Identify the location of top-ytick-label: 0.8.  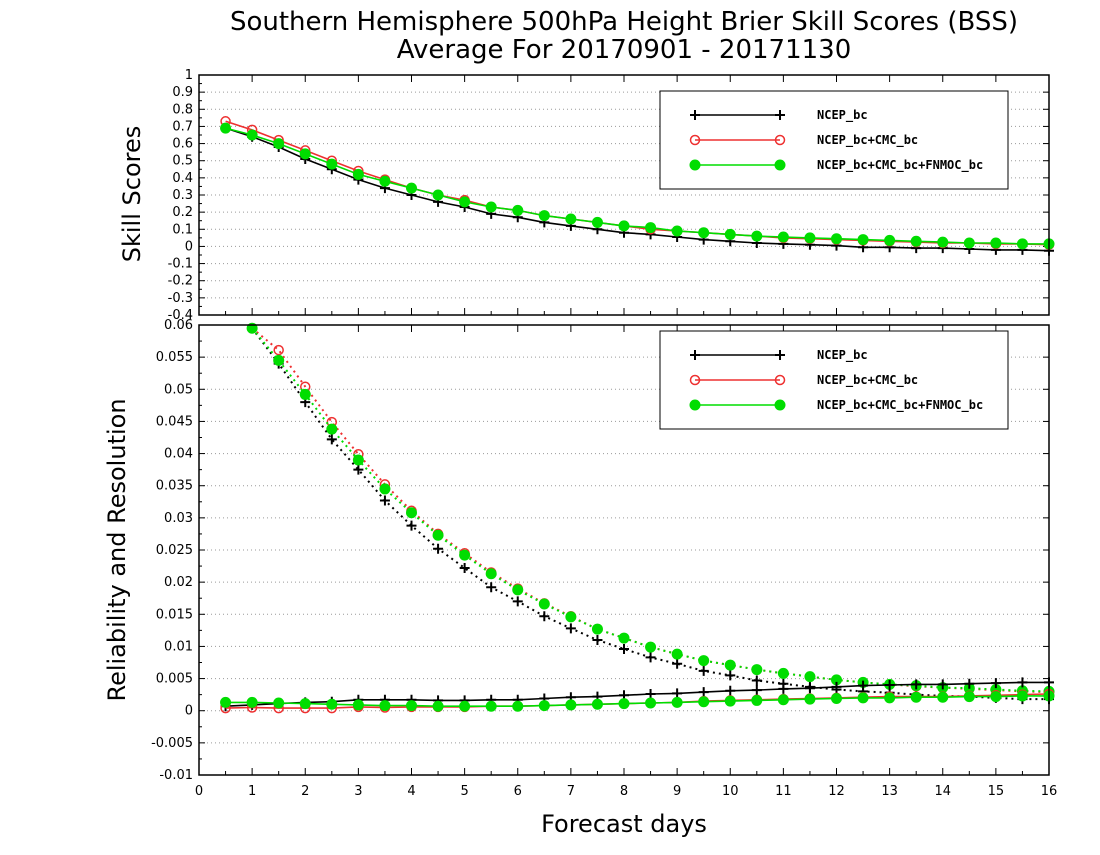
(182, 109).